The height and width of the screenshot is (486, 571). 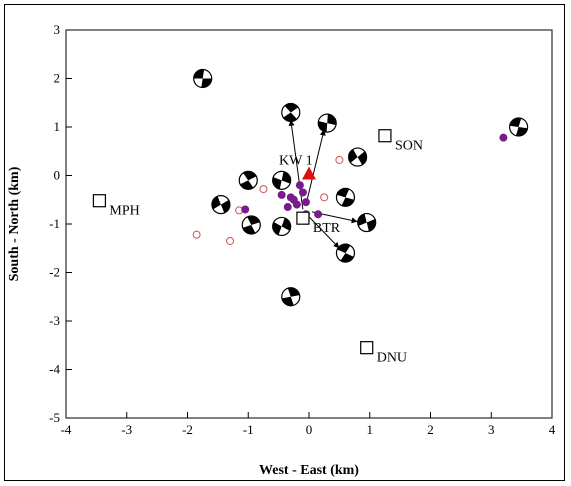 What do you see at coordinates (309, 470) in the screenshot?
I see `x-axis-label: West - East (km)` at bounding box center [309, 470].